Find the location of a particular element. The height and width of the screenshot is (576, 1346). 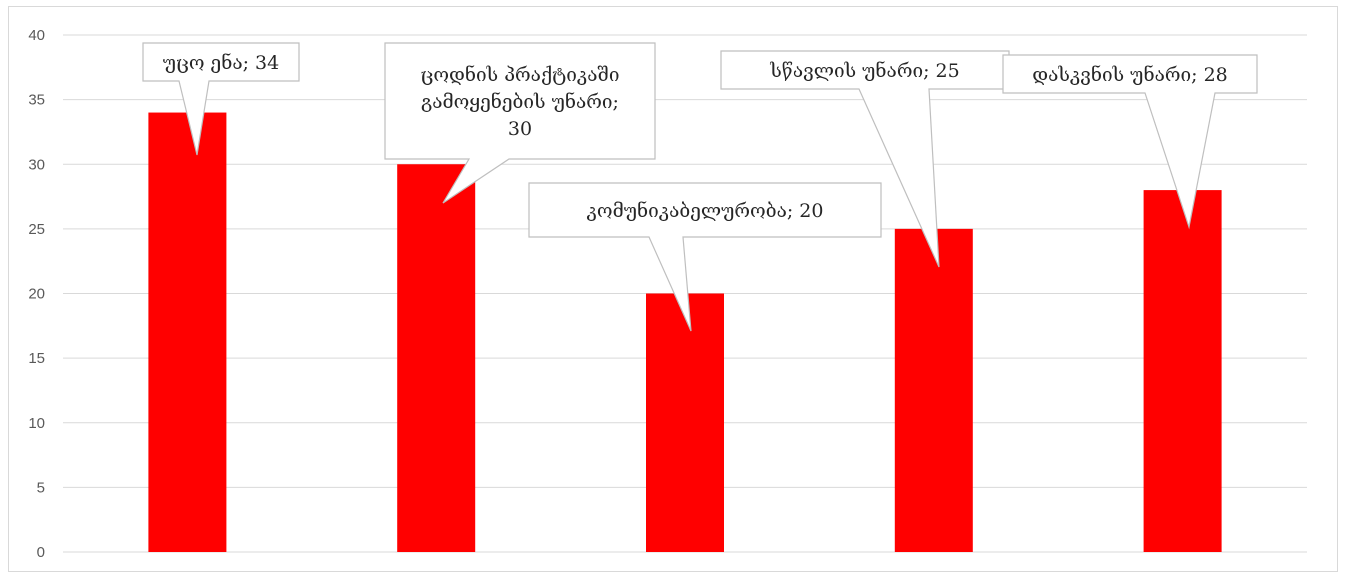

data-label-callout: ცოდნის პრაქტიკაში გამოყენების უნარი; 30 is located at coordinates (520, 123).